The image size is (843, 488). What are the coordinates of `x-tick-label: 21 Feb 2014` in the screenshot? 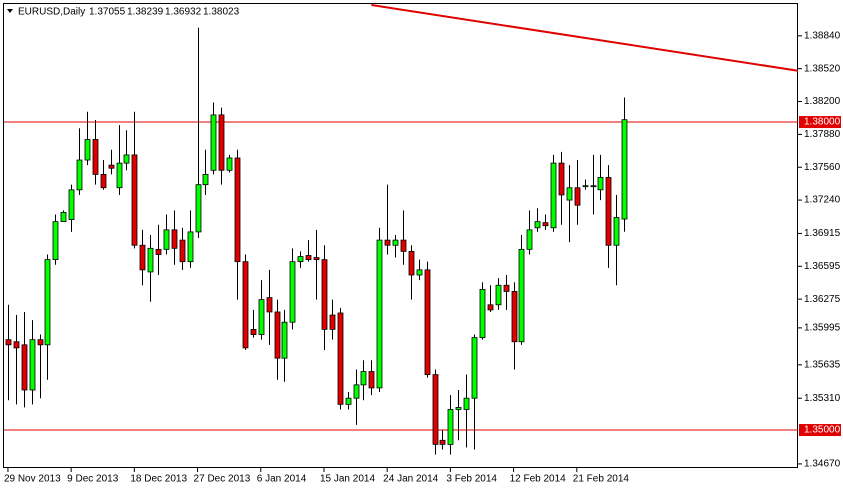 It's located at (601, 479).